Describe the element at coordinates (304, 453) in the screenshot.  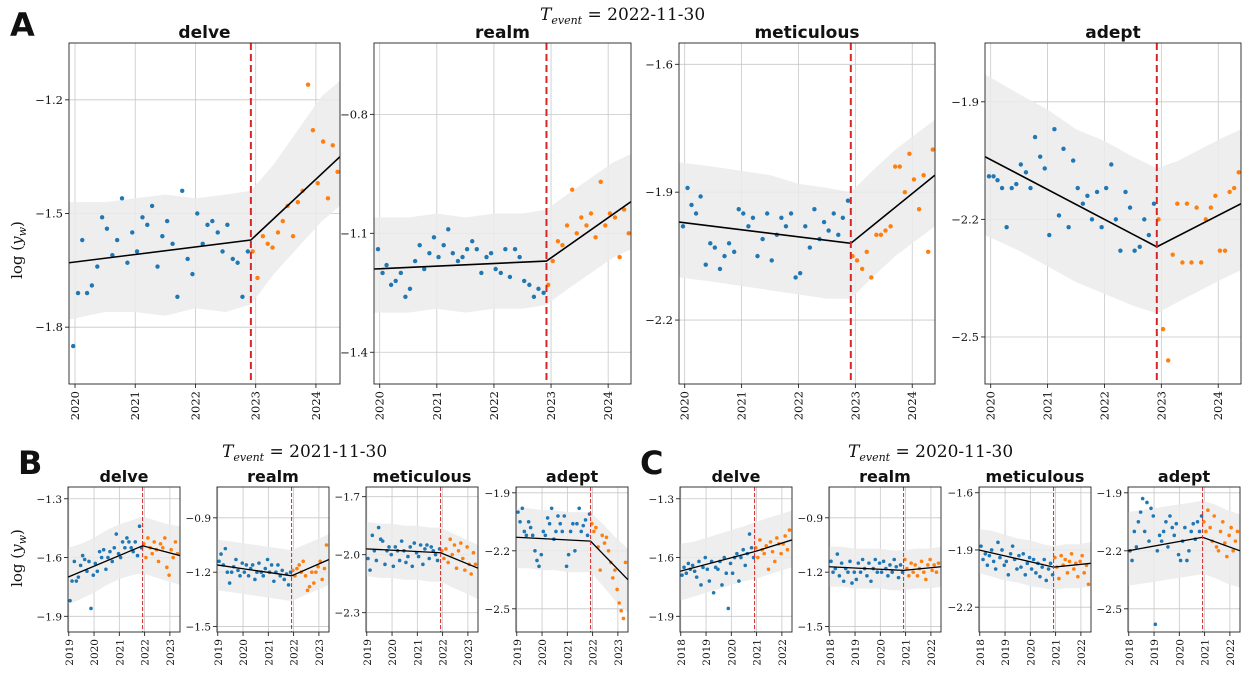
I see `event-title-b: Tevent = 2021-11-30` at that location.